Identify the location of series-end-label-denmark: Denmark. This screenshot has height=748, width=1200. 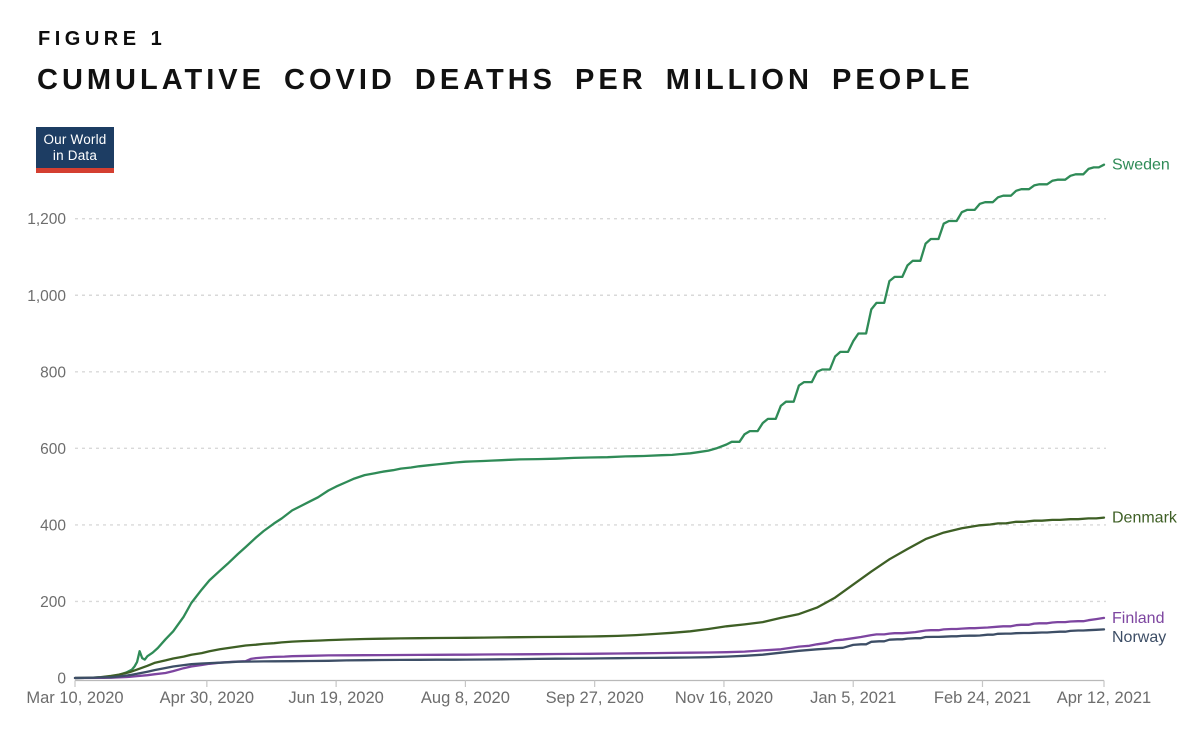
(1145, 518).